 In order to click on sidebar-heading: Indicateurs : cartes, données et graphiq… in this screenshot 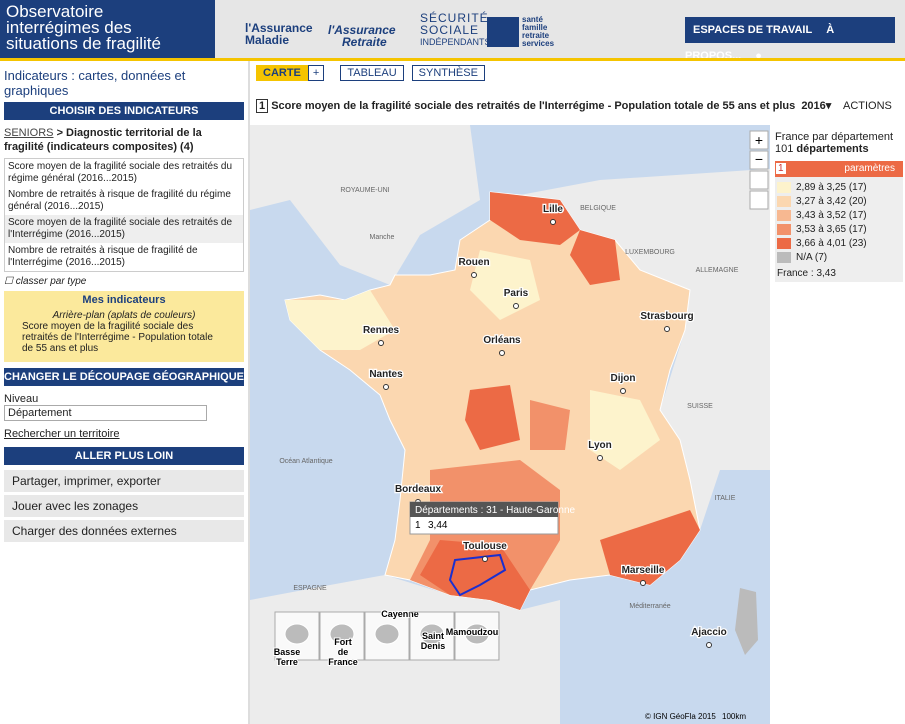, I will do `click(95, 83)`.